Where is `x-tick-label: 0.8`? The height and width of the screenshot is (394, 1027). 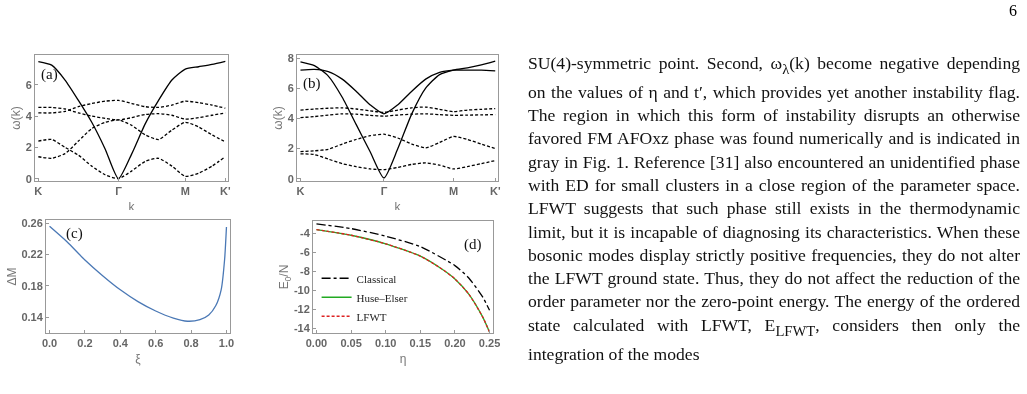
x-tick-label: 0.8 is located at coordinates (191, 343).